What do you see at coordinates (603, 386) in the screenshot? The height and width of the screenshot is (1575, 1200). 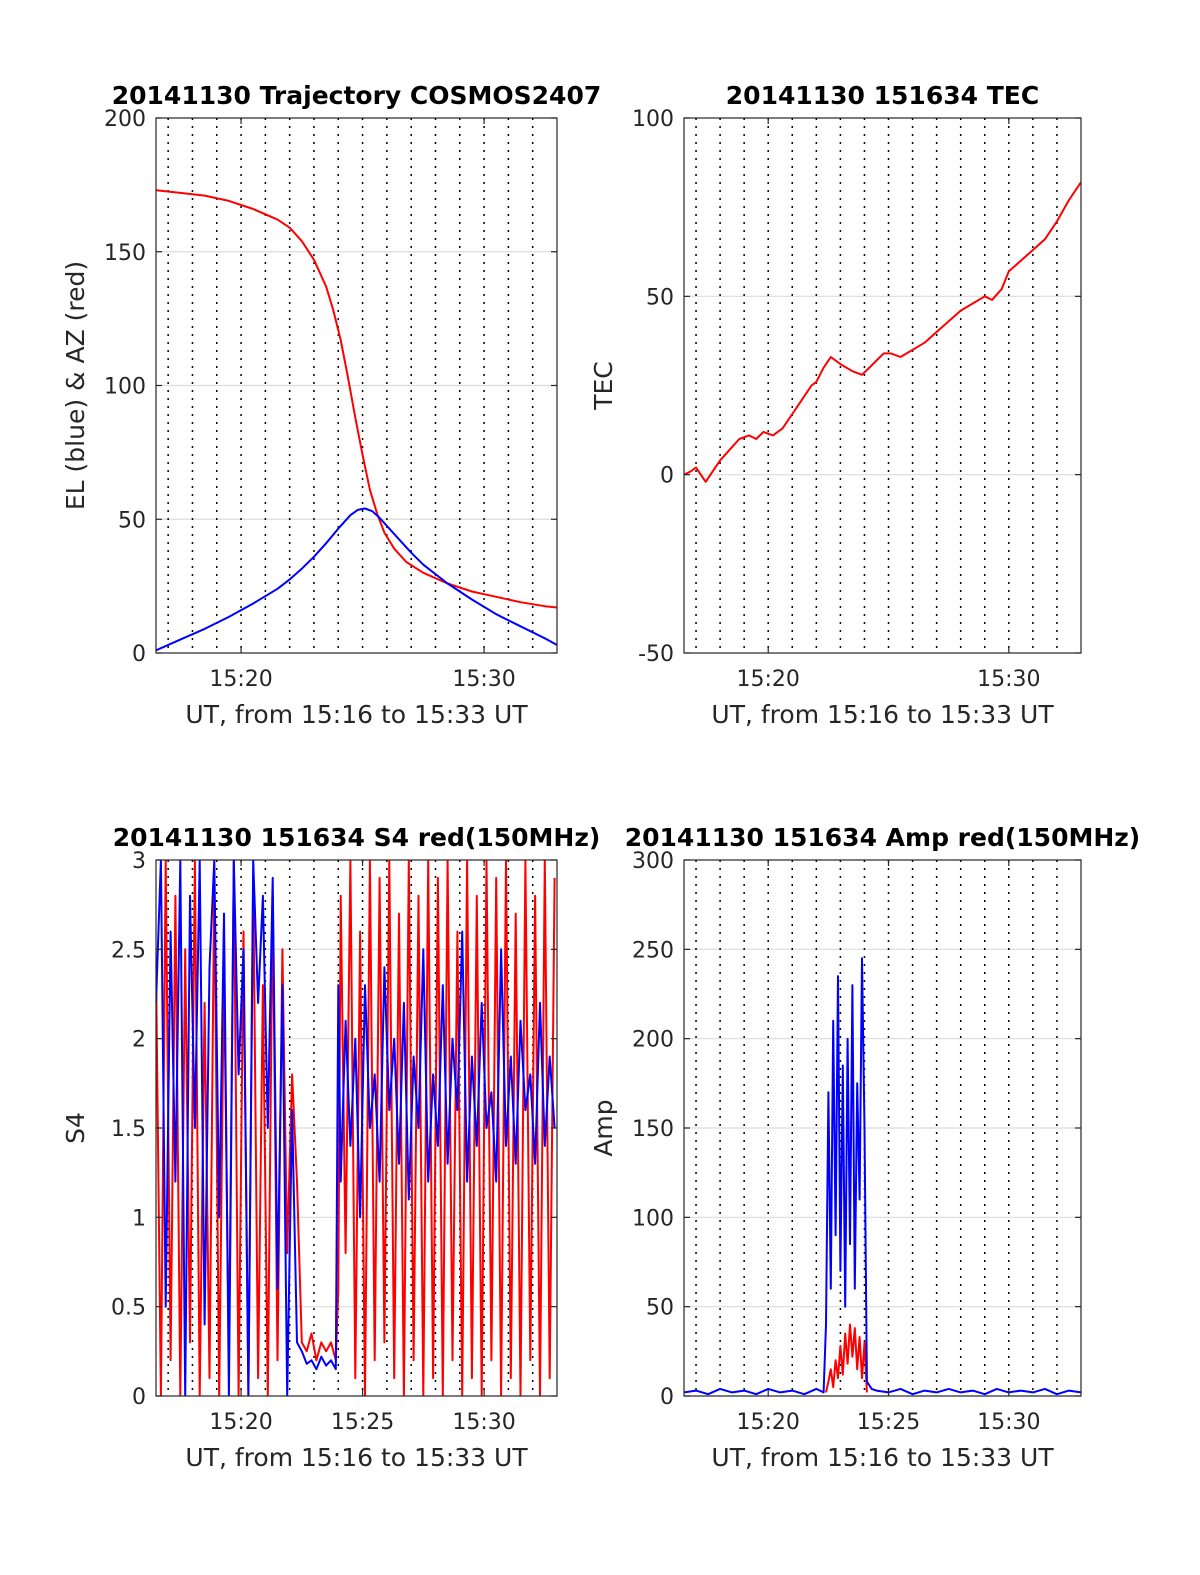 I see `y-axis-label: TEC` at bounding box center [603, 386].